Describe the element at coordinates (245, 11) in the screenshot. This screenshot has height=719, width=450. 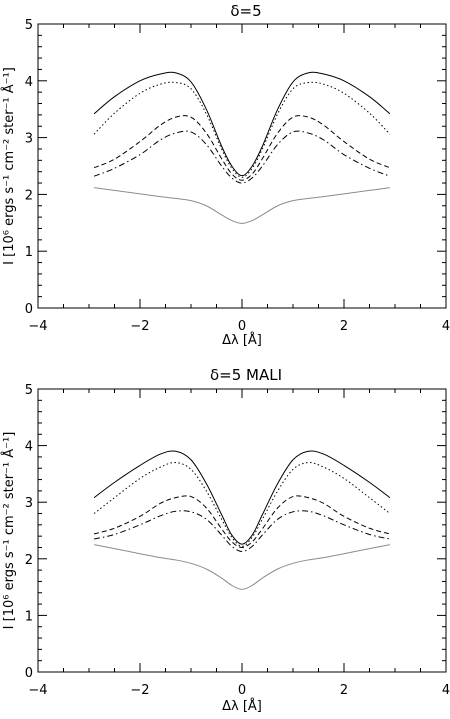
I see `chart-title: δ=5` at that location.